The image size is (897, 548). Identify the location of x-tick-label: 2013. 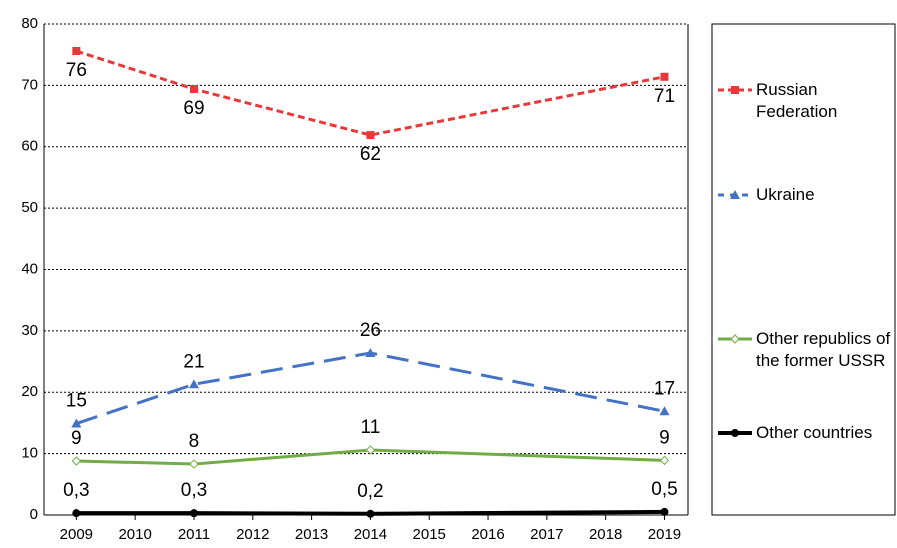
(311, 534).